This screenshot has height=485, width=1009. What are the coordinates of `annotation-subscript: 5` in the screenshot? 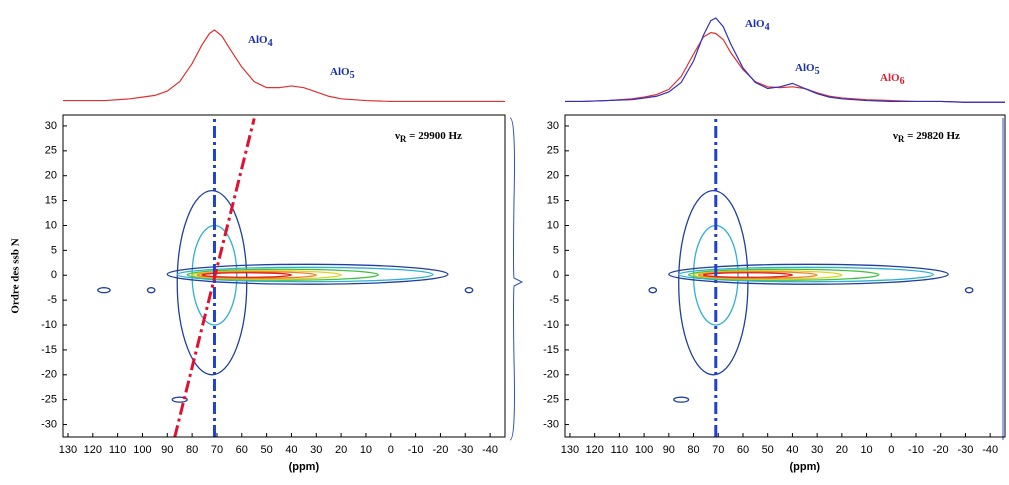 It's located at (352, 75).